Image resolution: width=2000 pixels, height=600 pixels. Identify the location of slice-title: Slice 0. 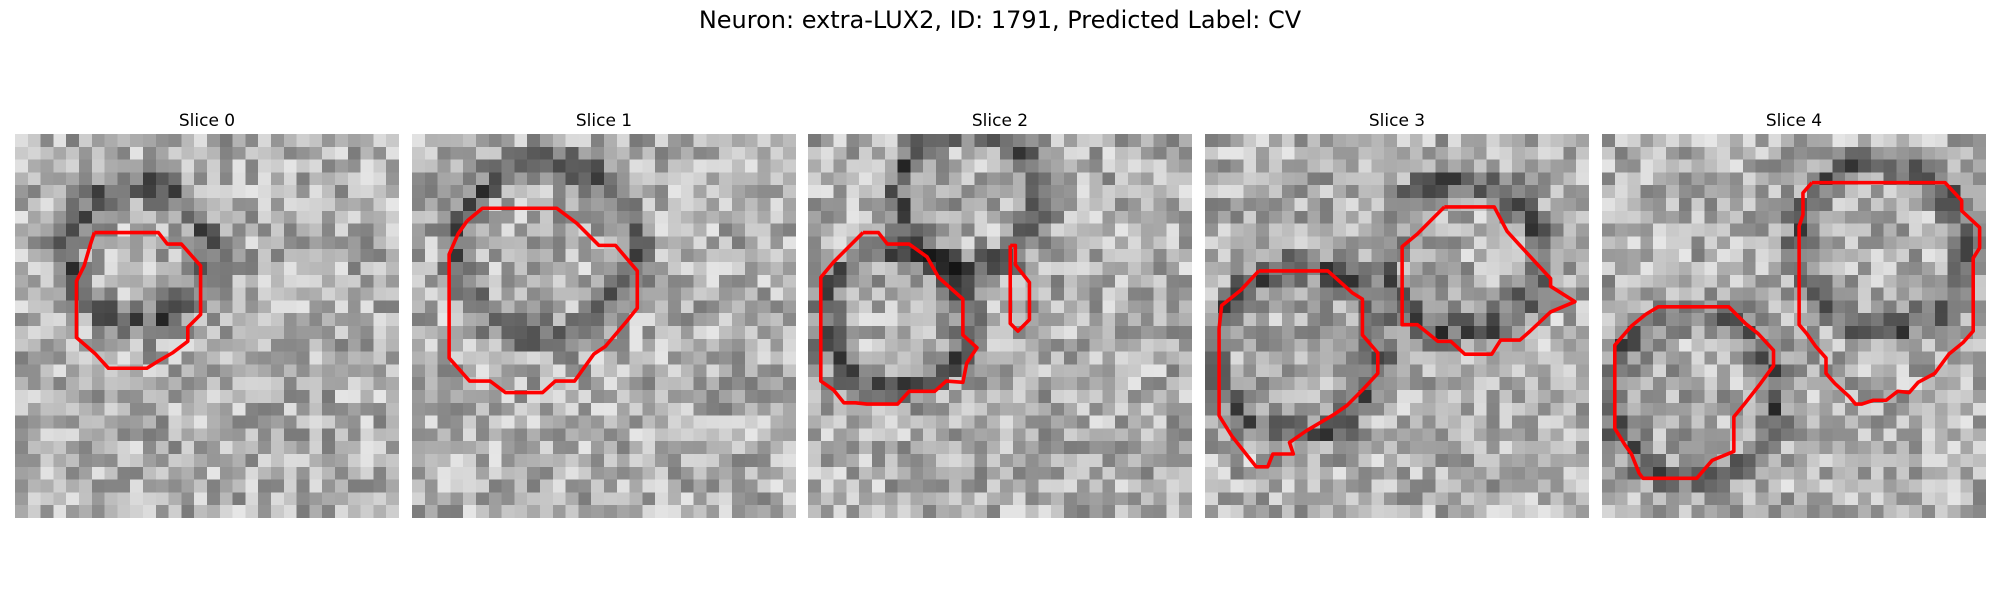
(207, 121).